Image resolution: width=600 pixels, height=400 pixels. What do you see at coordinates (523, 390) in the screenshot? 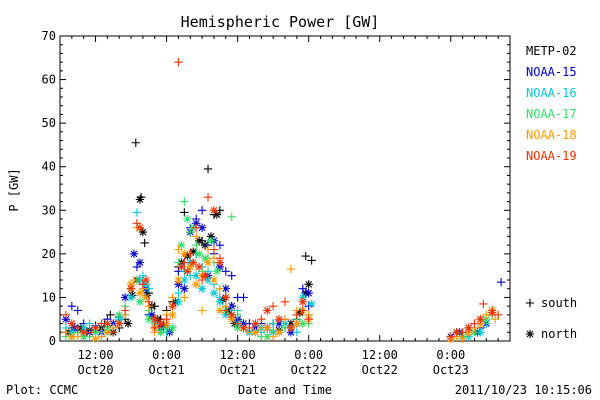
I see `footer-timestamp: 2011/10/23 10:15:06` at bounding box center [523, 390].